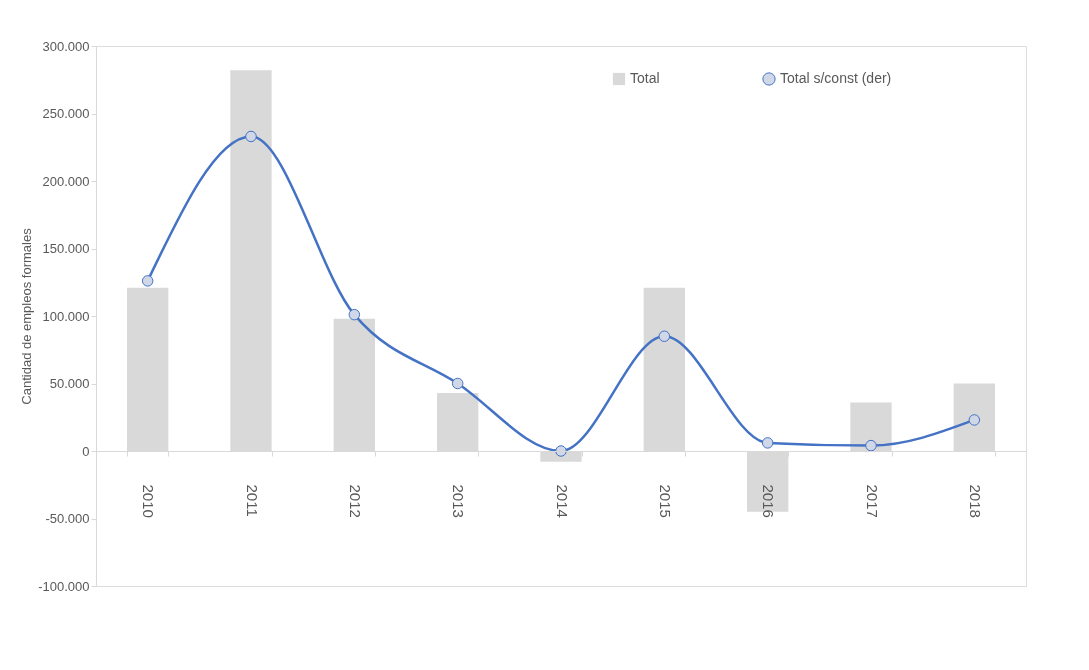 This screenshot has height=670, width=1089. Describe the element at coordinates (66, 113) in the screenshot. I see `y-tick-label: 250.000` at that location.